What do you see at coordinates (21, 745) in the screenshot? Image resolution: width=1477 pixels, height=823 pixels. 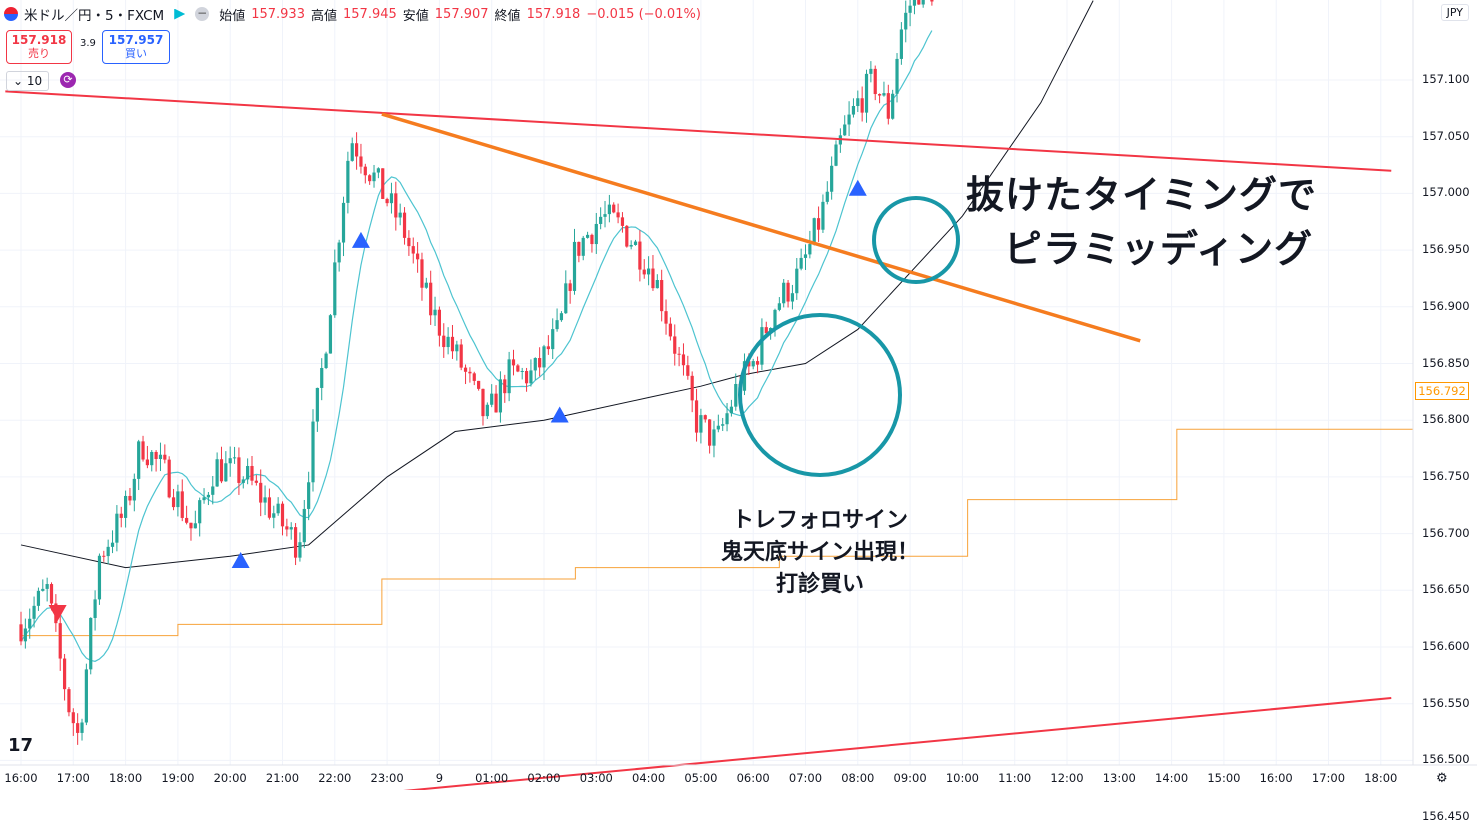 I see `tradingview-logo: 17` at bounding box center [21, 745].